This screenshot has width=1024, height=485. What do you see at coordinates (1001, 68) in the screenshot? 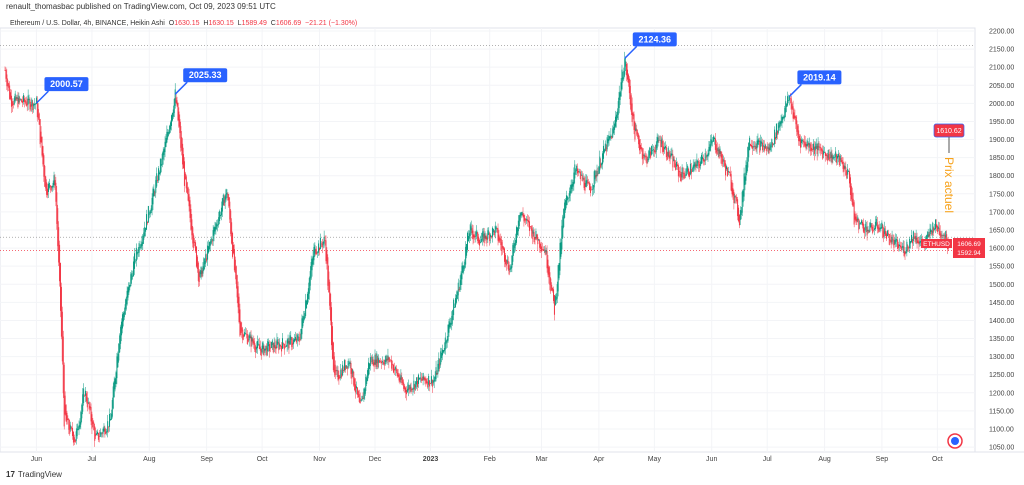
I see `y-tick-label: 2100.00` at bounding box center [1001, 68].